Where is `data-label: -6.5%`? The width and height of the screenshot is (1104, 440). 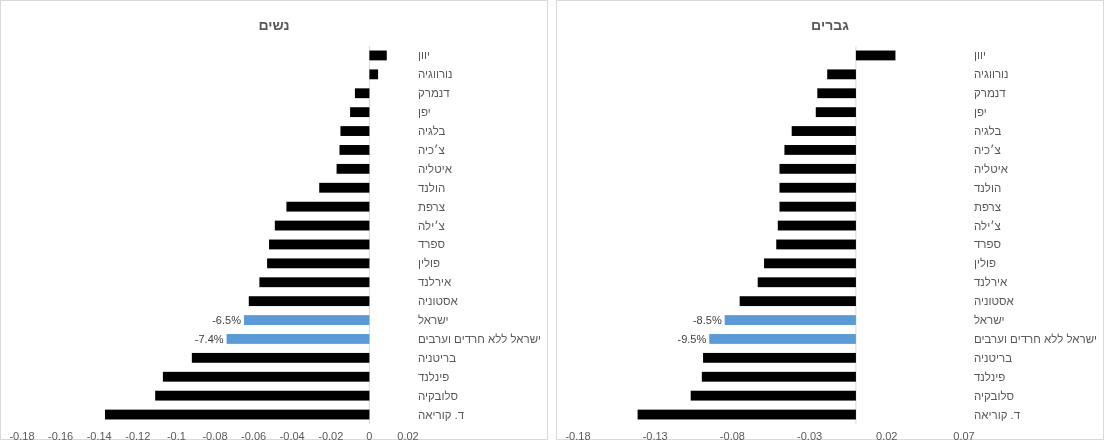
data-label: -6.5% is located at coordinates (227, 320).